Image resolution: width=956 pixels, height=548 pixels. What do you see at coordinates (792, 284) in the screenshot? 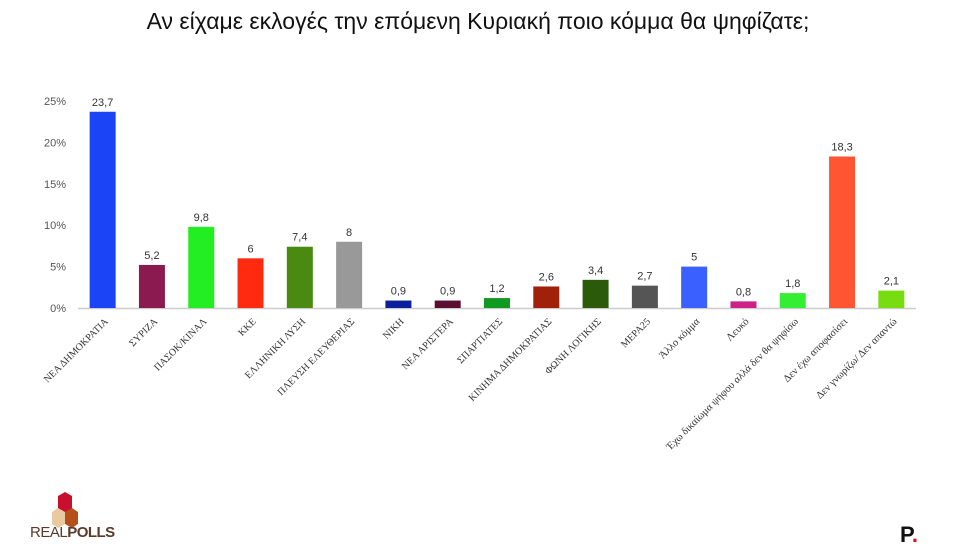
I see `data-label: 1,8` at bounding box center [792, 284].